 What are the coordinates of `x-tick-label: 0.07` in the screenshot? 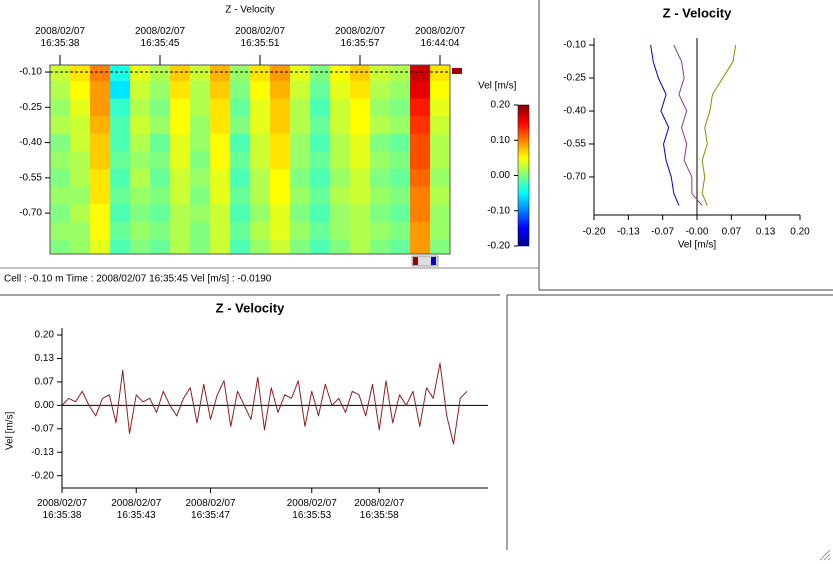 It's located at (732, 232).